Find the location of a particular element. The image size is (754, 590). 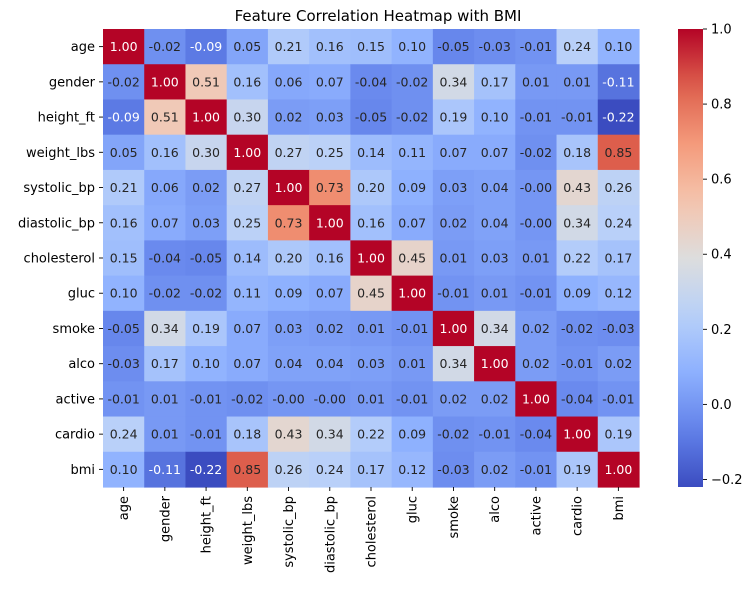

heatmap-cell-active-alco is located at coordinates (495, 399).